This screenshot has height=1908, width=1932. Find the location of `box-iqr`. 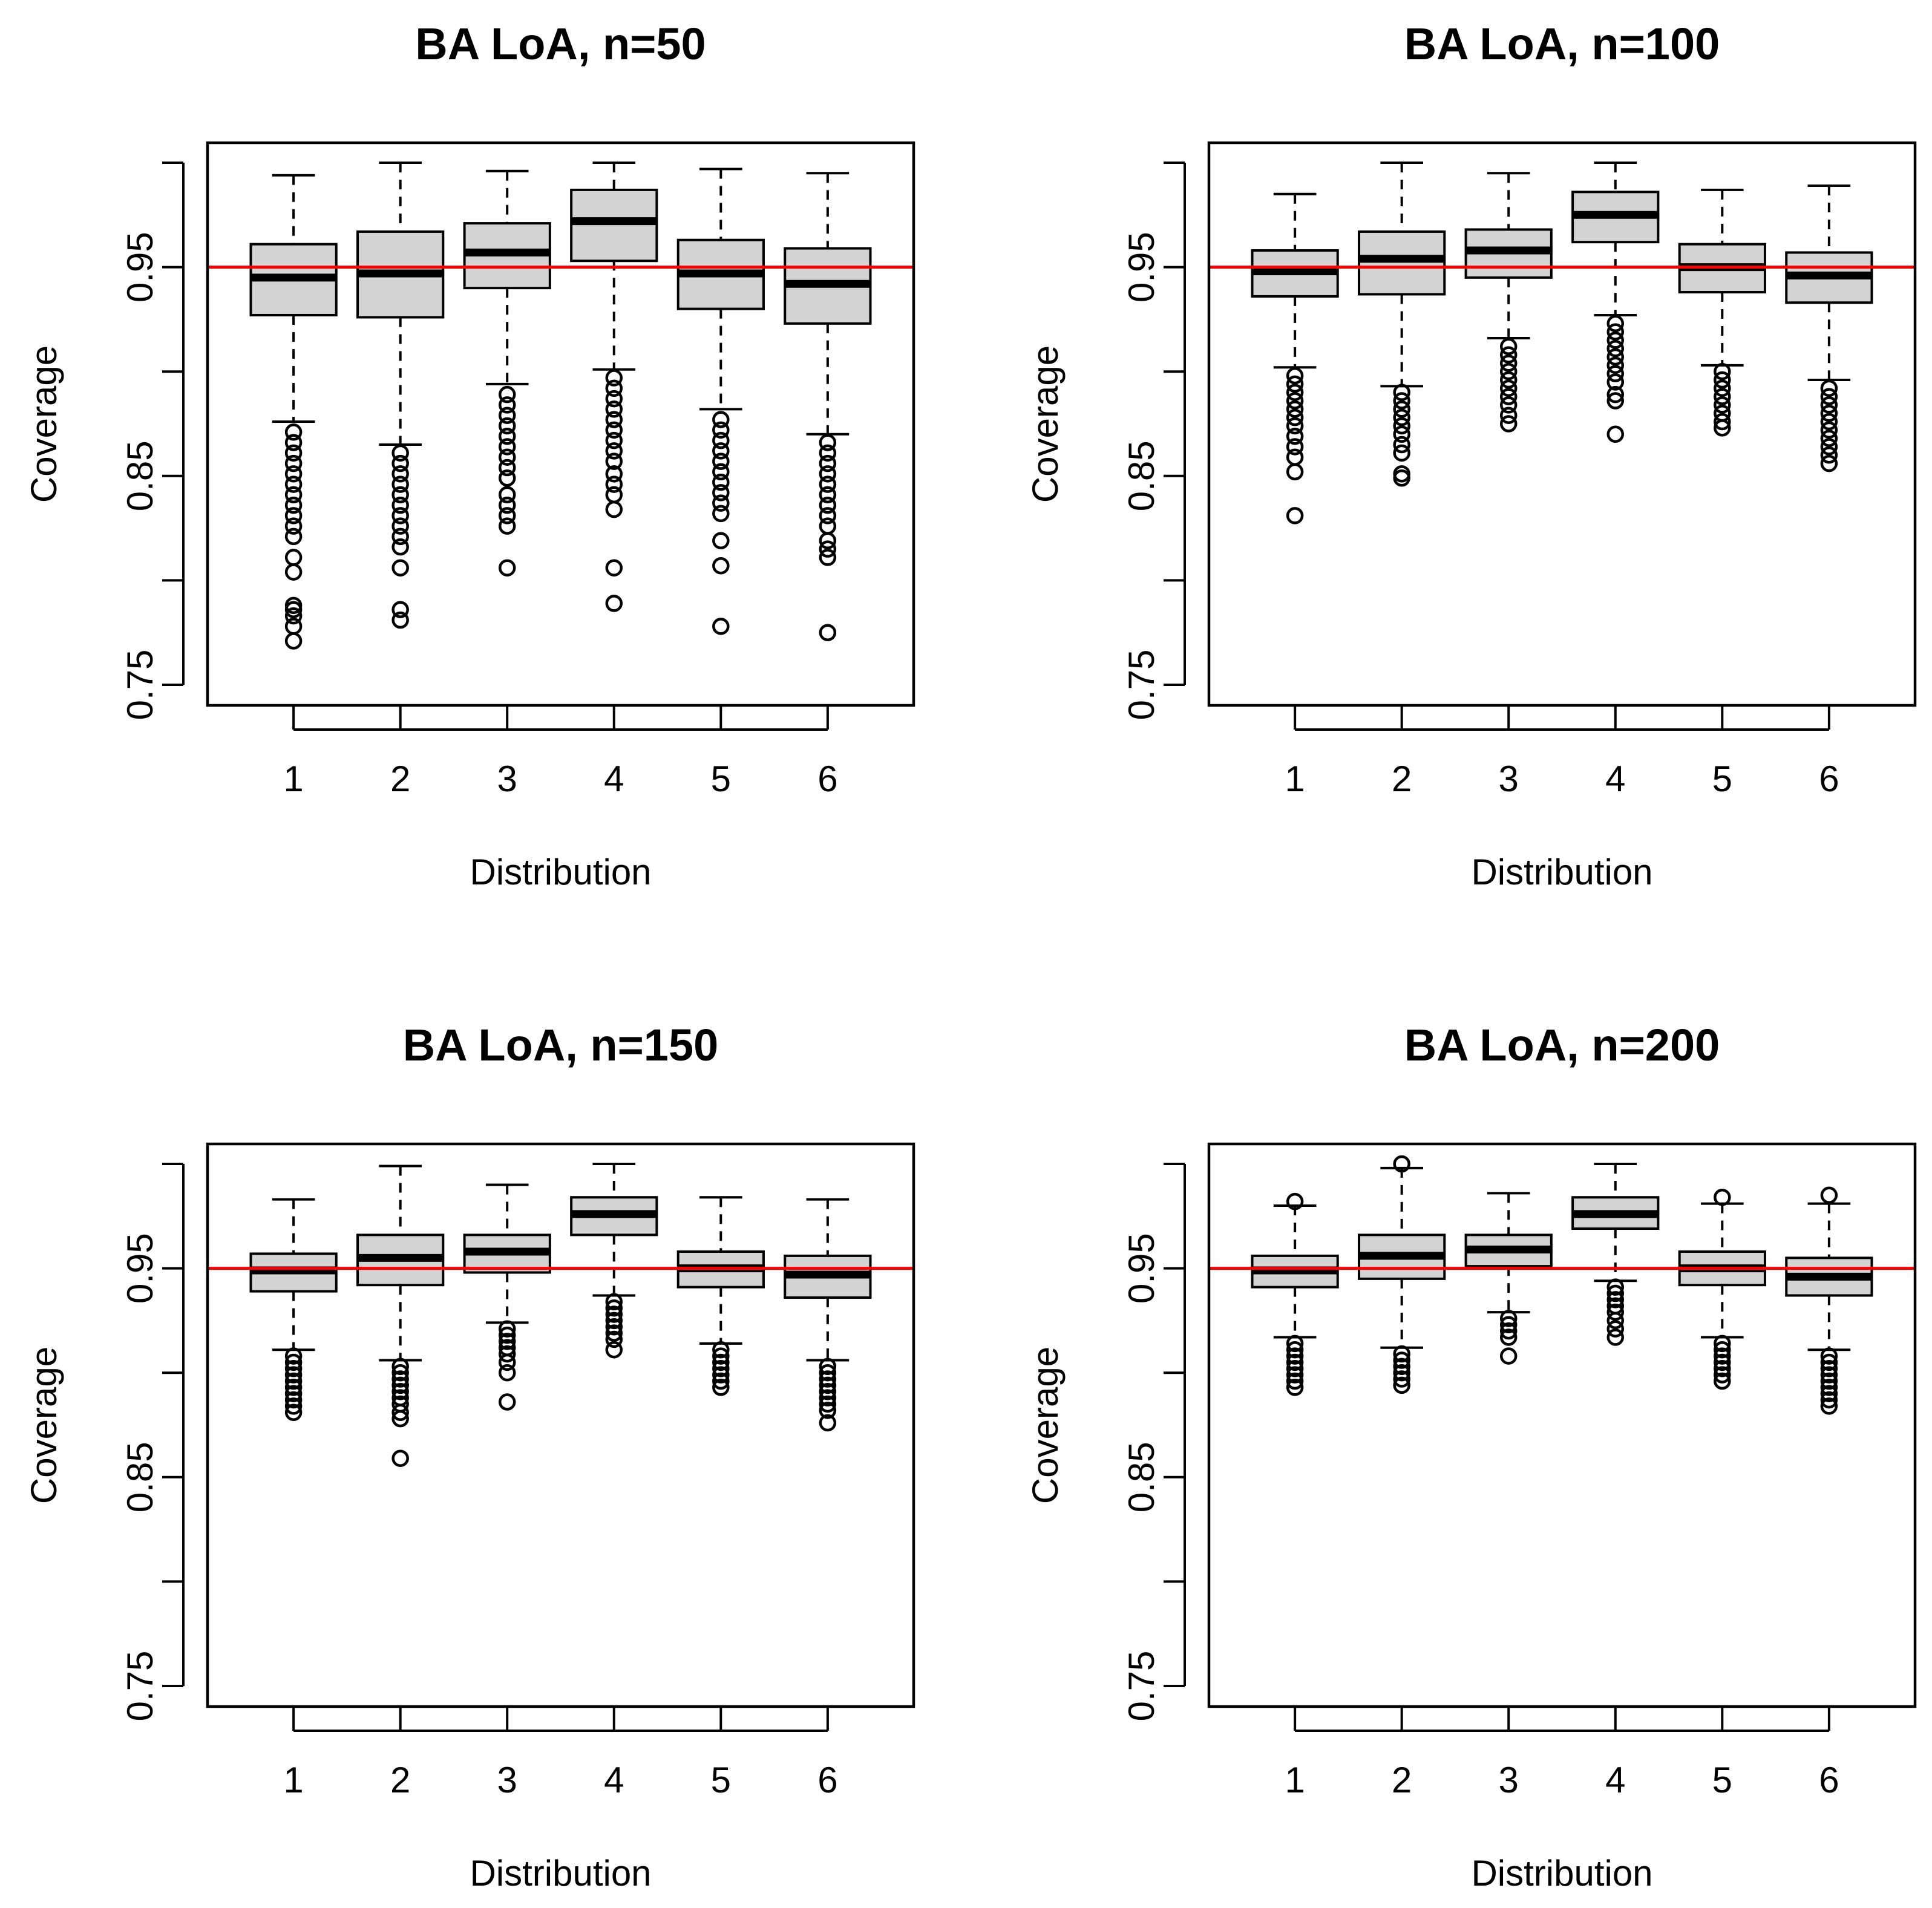

box-iqr is located at coordinates (1402, 263).